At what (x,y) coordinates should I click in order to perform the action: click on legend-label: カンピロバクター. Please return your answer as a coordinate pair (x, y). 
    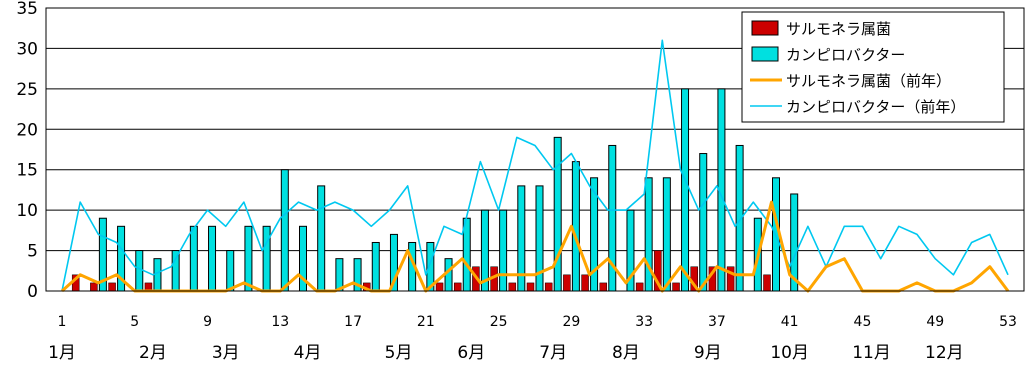
    Looking at the image, I should click on (845, 55).